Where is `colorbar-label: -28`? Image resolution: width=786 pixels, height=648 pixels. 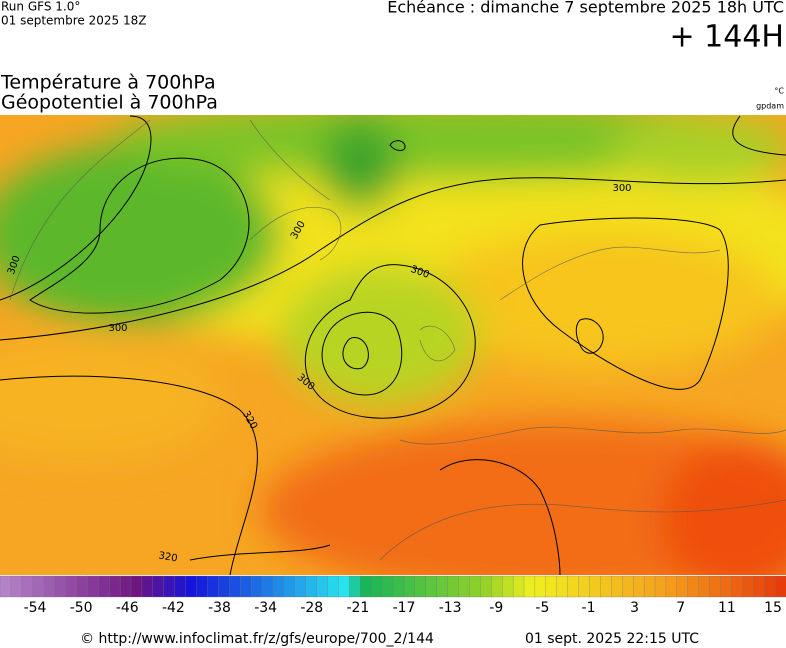
colorbar-label: -28 is located at coordinates (311, 608).